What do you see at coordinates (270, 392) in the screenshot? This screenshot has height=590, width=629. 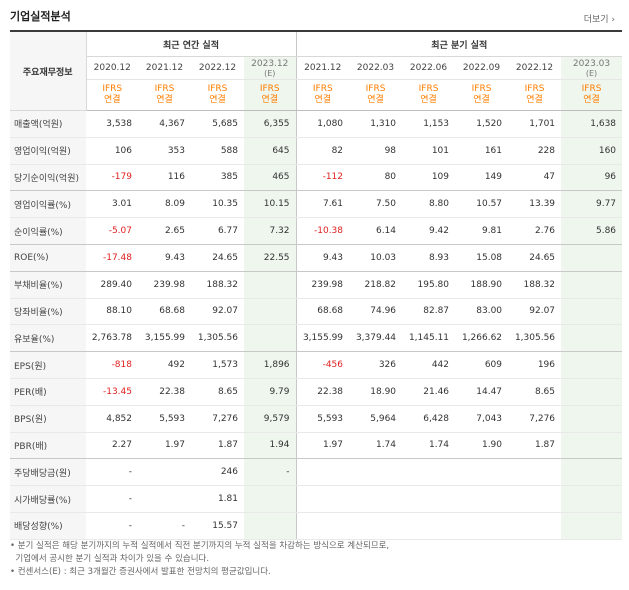 I see `table-cell: 9.79` at bounding box center [270, 392].